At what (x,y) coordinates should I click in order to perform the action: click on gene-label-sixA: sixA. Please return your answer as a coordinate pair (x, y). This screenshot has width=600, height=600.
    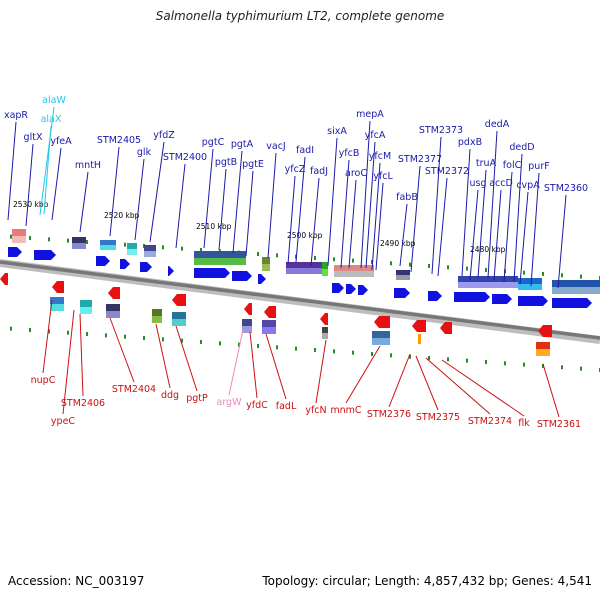
    Looking at the image, I should click on (337, 131).